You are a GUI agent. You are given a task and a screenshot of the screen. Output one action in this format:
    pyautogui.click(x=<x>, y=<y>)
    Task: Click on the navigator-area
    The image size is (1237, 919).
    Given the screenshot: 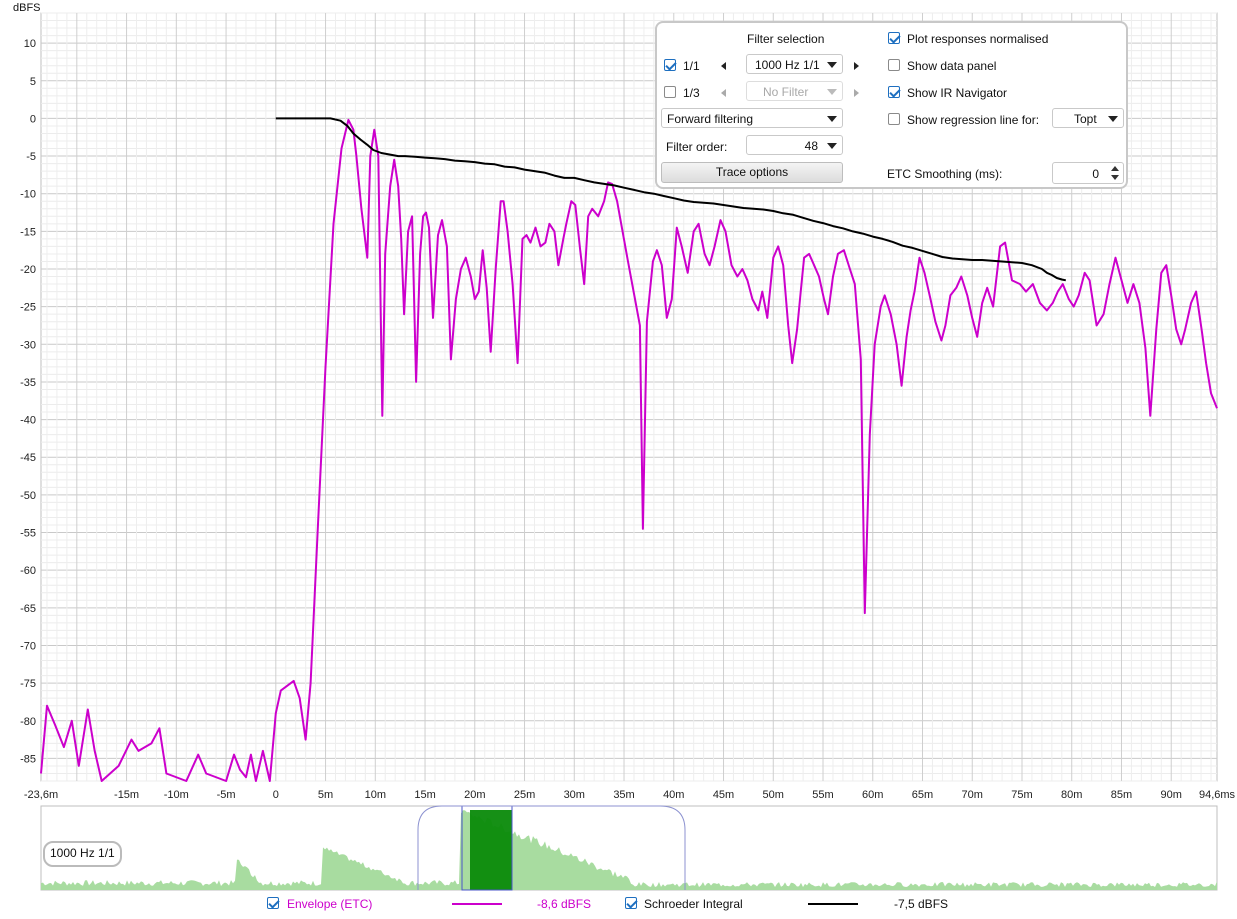 What is the action you would take?
    pyautogui.click(x=629, y=848)
    